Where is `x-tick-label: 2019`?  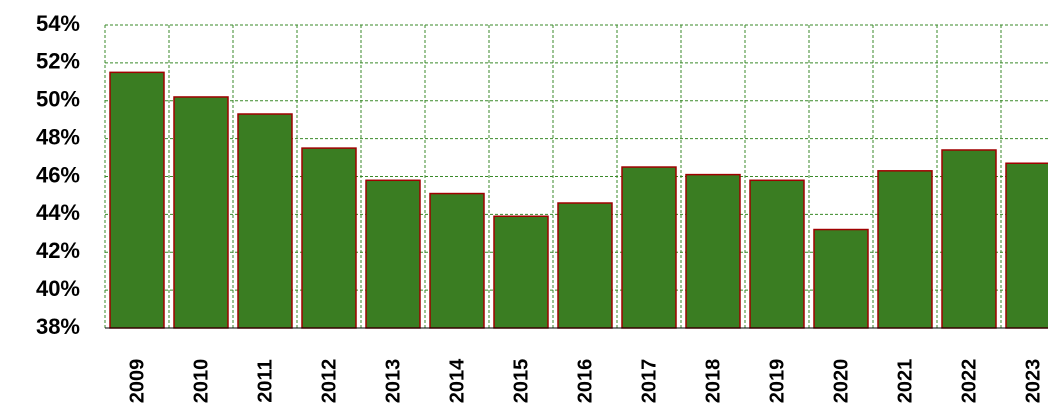 x-tick-label: 2019 is located at coordinates (777, 381).